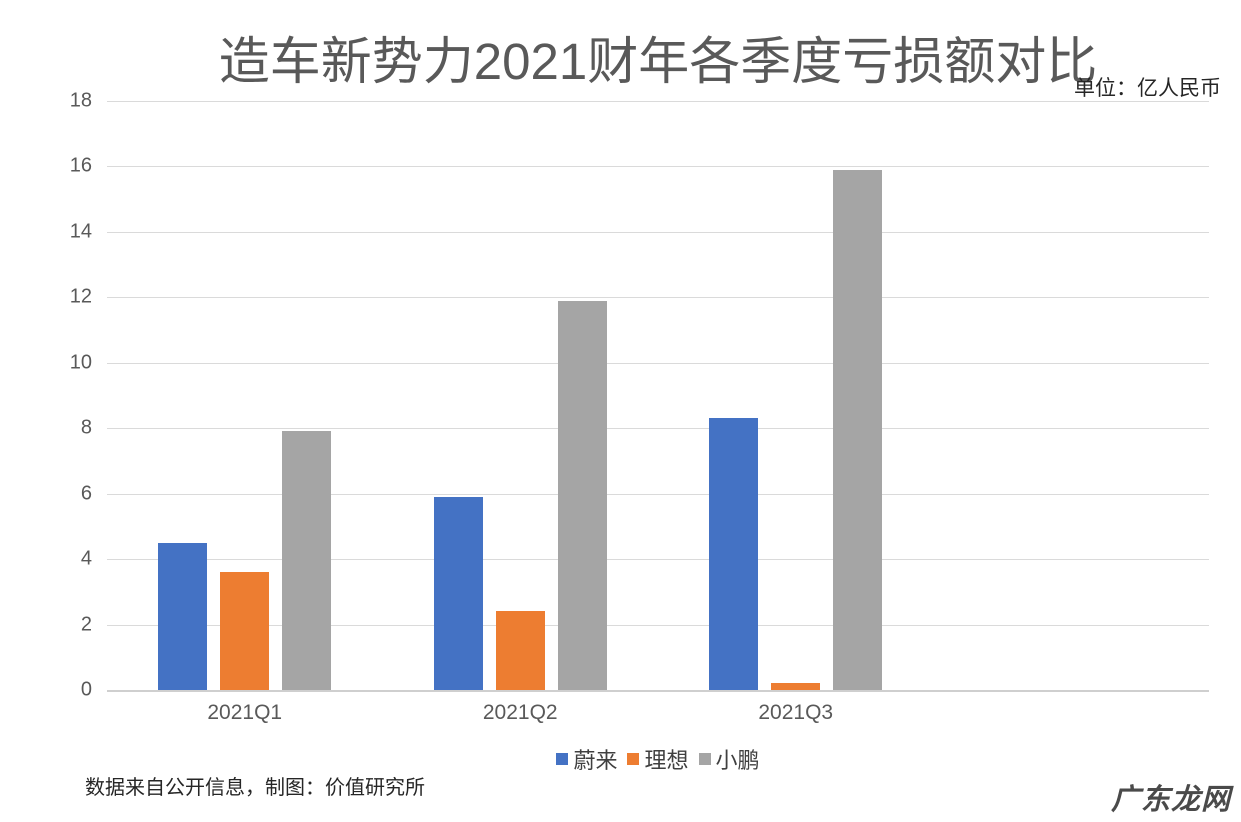 This screenshot has height=822, width=1241. What do you see at coordinates (734, 554) in the screenshot?
I see `bar-weilai-2021q3` at bounding box center [734, 554].